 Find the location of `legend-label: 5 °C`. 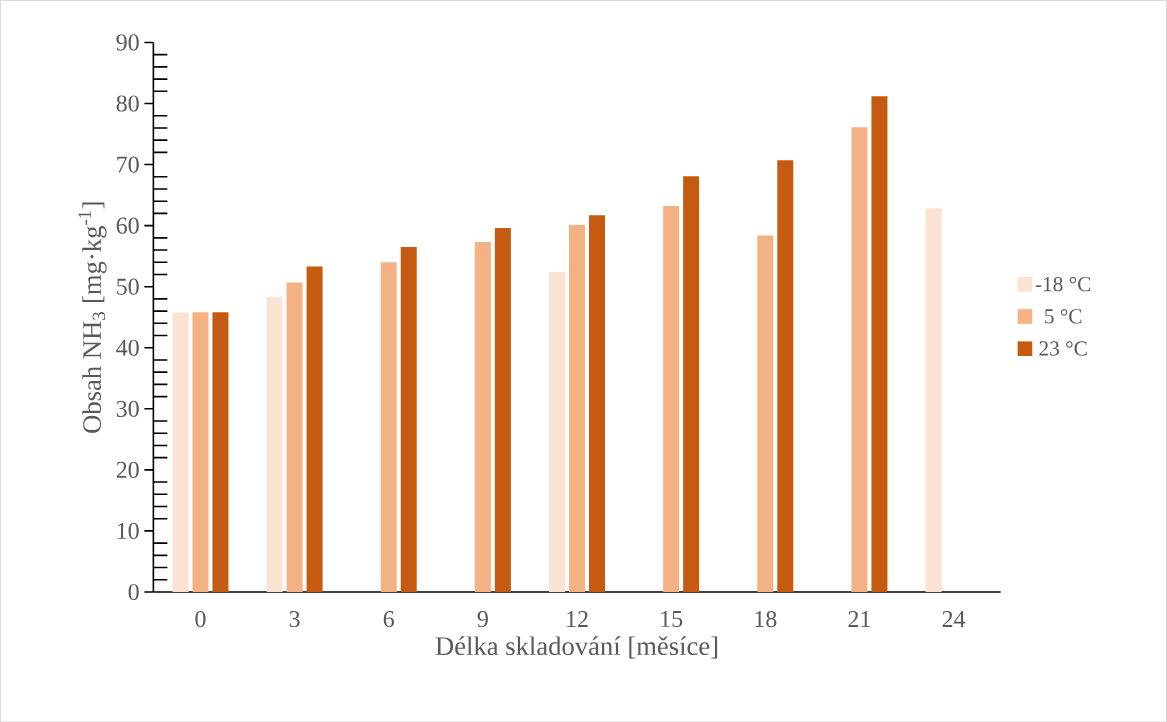

legend-label: 5 °C is located at coordinates (1063, 316).